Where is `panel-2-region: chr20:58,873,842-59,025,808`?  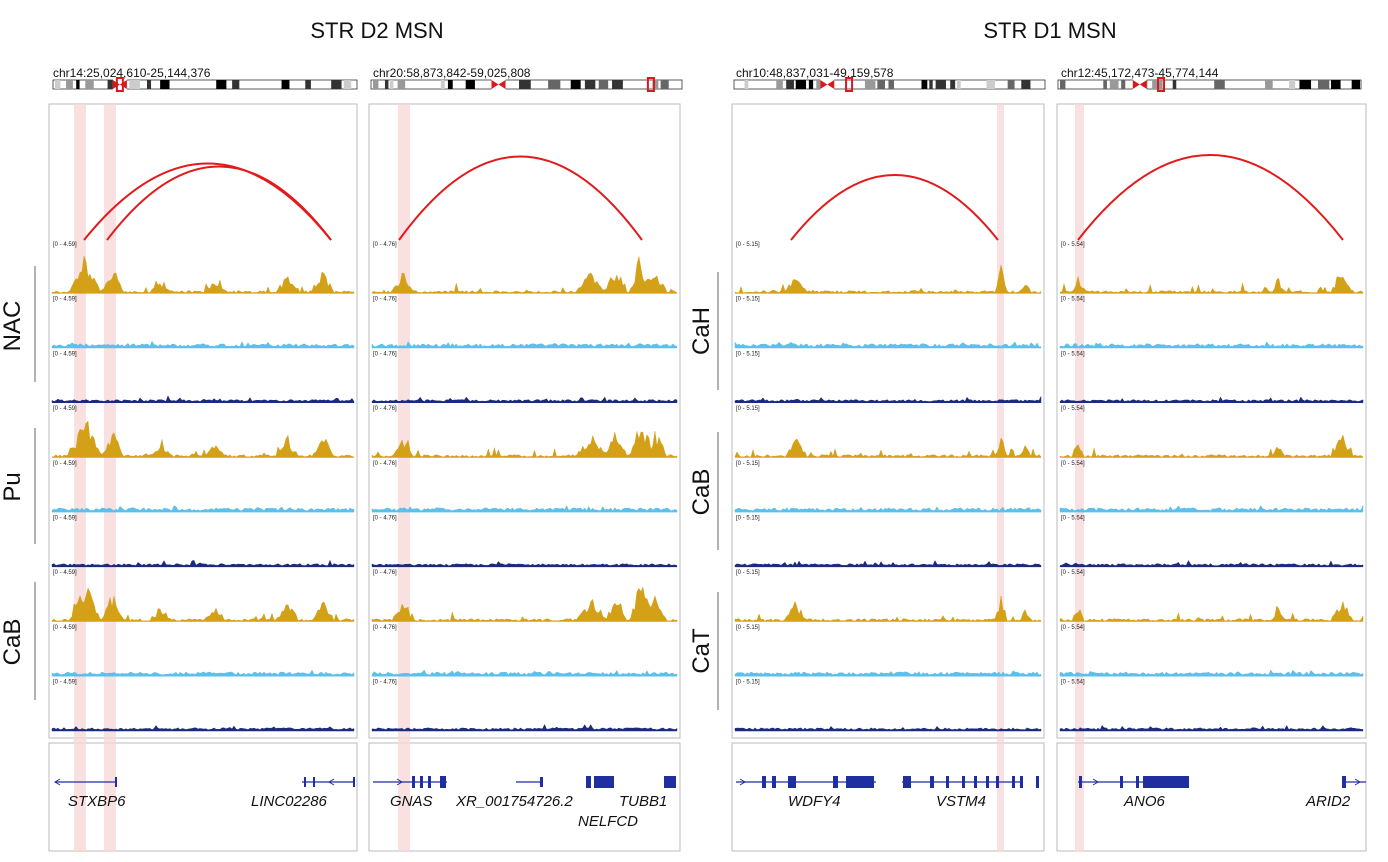
panel-2-region: chr20:58,873,842-59,025,808 is located at coordinates (452, 73).